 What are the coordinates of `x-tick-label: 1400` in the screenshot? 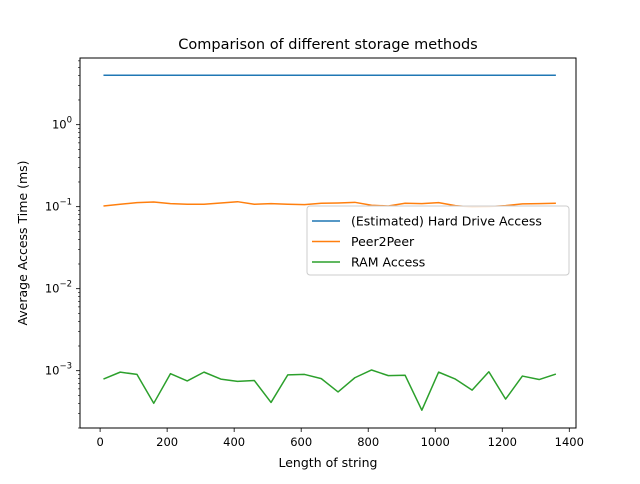 It's located at (569, 442).